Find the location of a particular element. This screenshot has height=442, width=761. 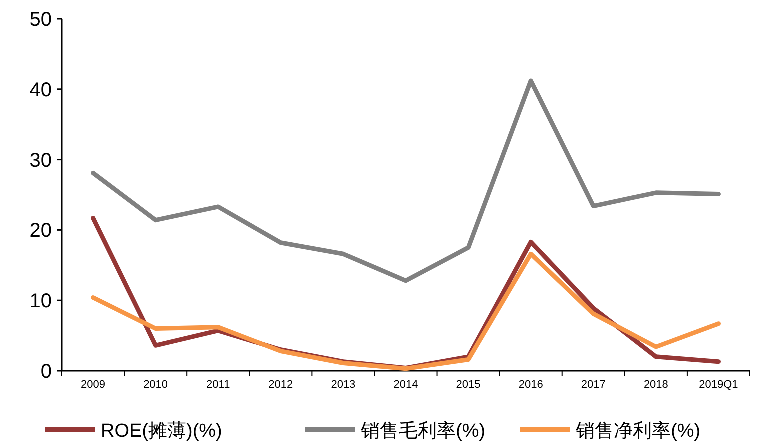

x-tick-label: 2013 is located at coordinates (343, 385).